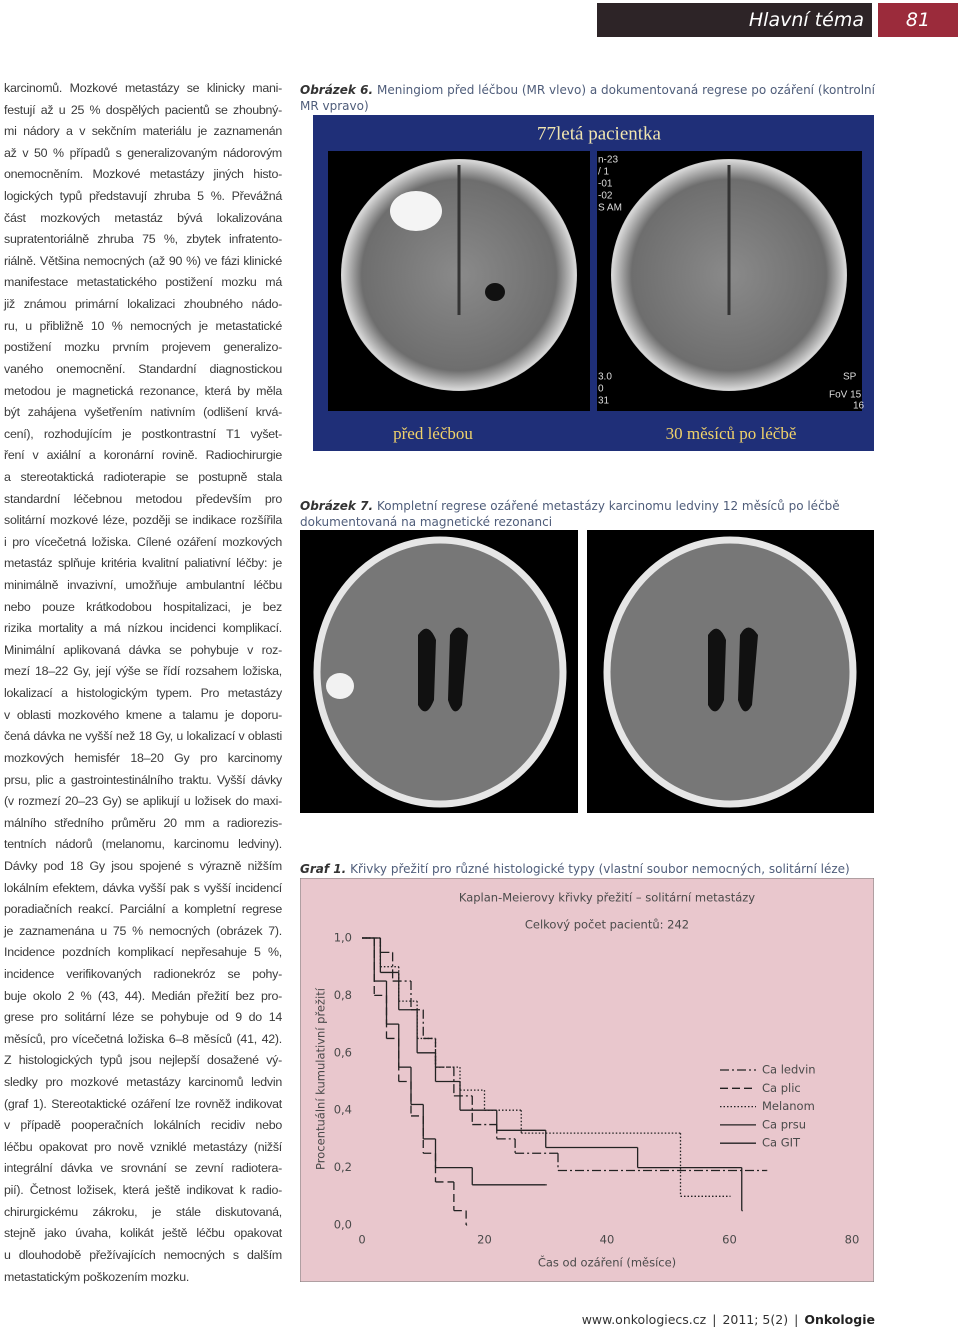 Image resolution: width=960 pixels, height=1330 pixels. What do you see at coordinates (852, 1240) in the screenshot?
I see `x-tick-label: 80` at bounding box center [852, 1240].